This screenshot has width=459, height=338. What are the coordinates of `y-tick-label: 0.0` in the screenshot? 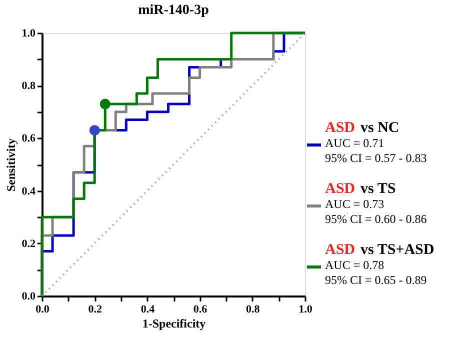 It's located at (29, 296).